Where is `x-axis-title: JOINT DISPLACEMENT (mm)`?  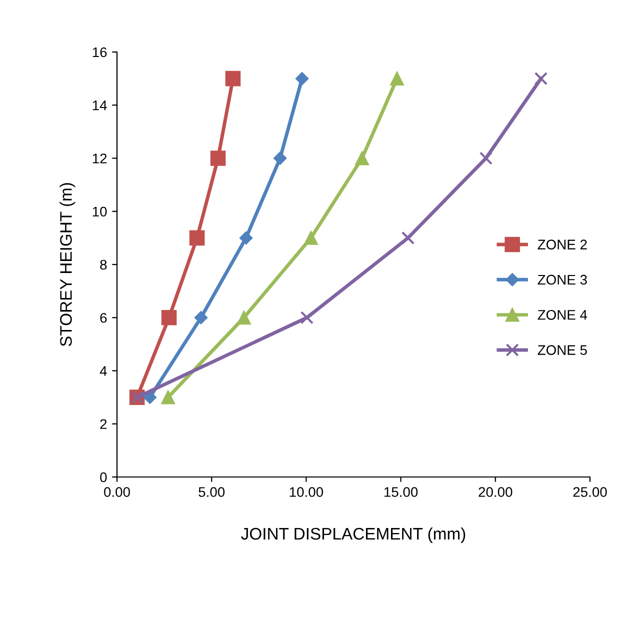
x-axis-title: JOINT DISPLACEMENT (mm) is located at coordinates (353, 535).